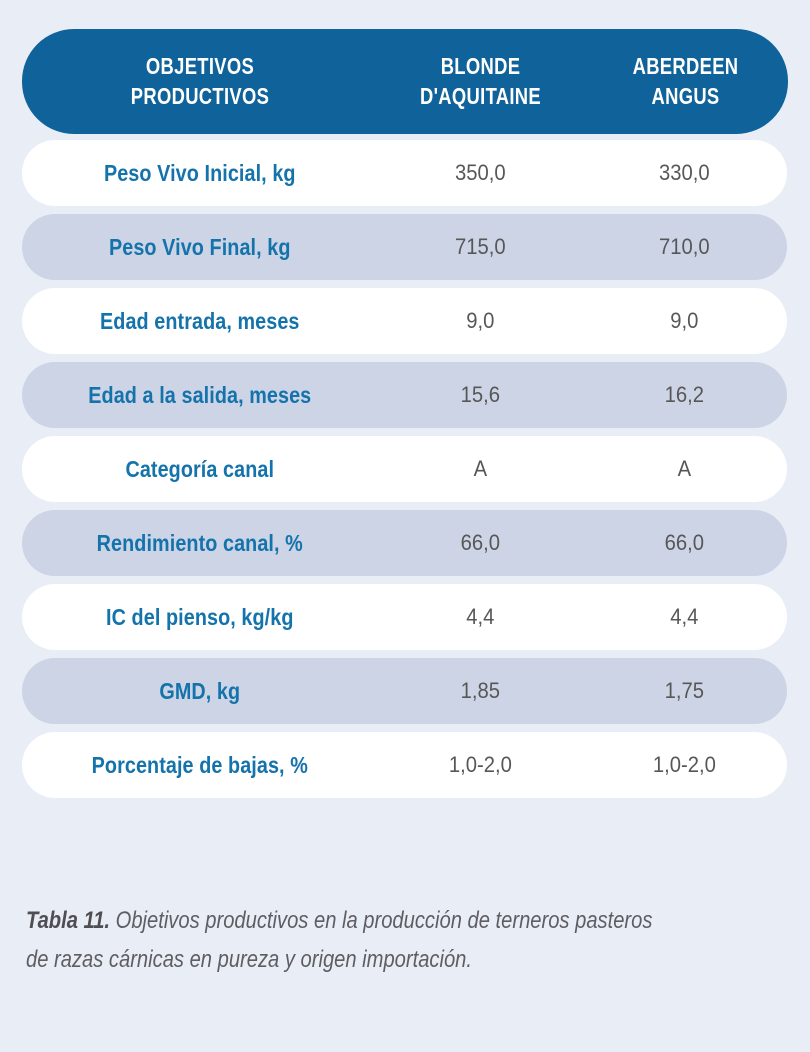 The image size is (810, 1052). Describe the element at coordinates (404, 765) in the screenshot. I see `table-row: Porcentaje de bajas, % 1,0-2,0 1,0-2,0` at that location.